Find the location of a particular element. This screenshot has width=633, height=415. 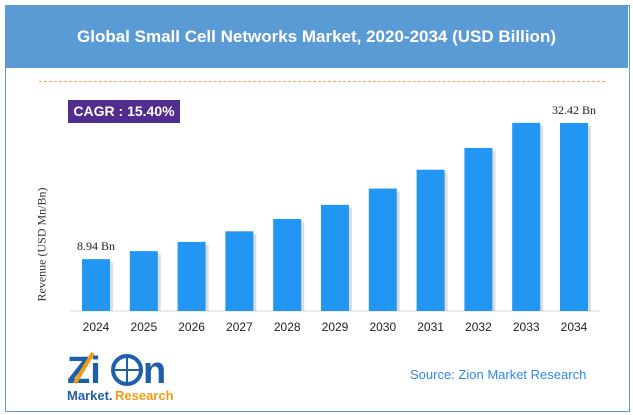

svg-text: Market. is located at coordinates (90, 395).